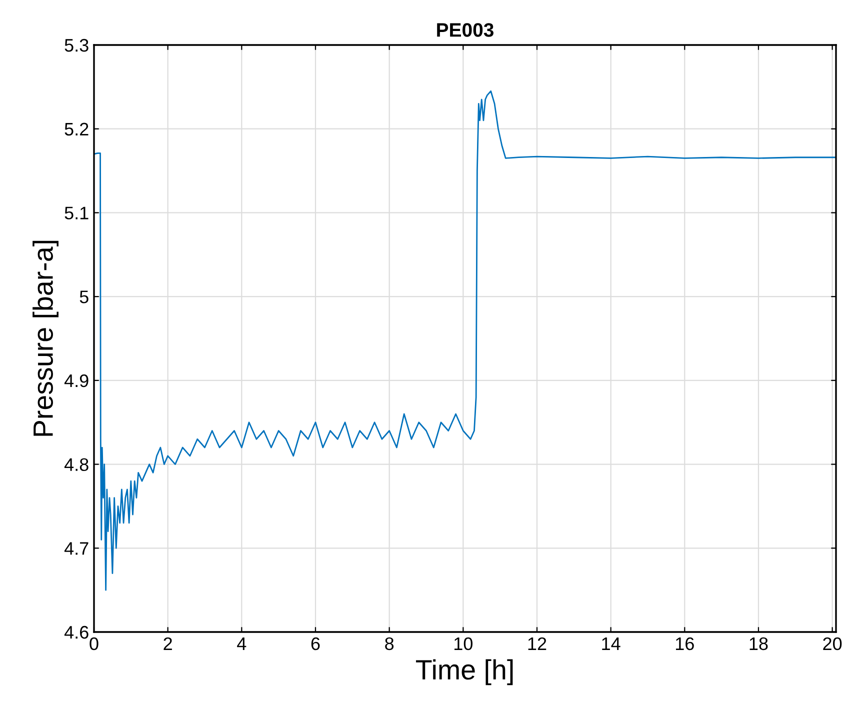 The image size is (847, 709). What do you see at coordinates (463, 643) in the screenshot?
I see `x-tick-label: 10` at bounding box center [463, 643].